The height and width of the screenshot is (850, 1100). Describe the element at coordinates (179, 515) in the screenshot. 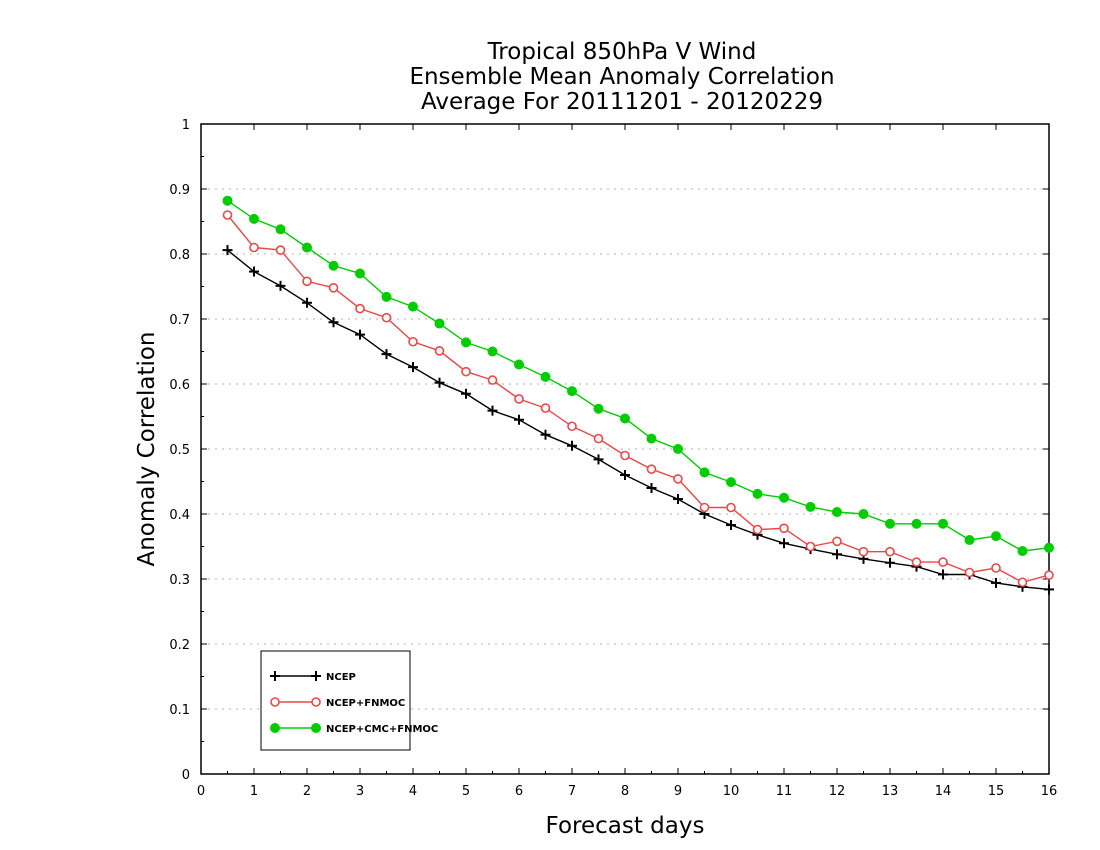

I see `y-tick-label: 0.4` at that location.